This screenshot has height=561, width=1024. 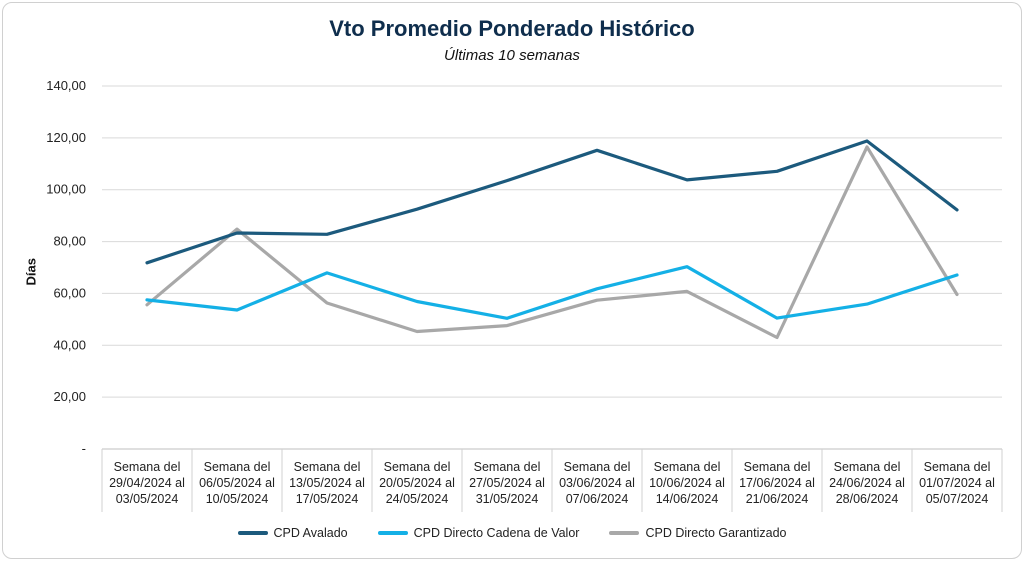 I want to click on y-tick-label: -, so click(x=84, y=448).